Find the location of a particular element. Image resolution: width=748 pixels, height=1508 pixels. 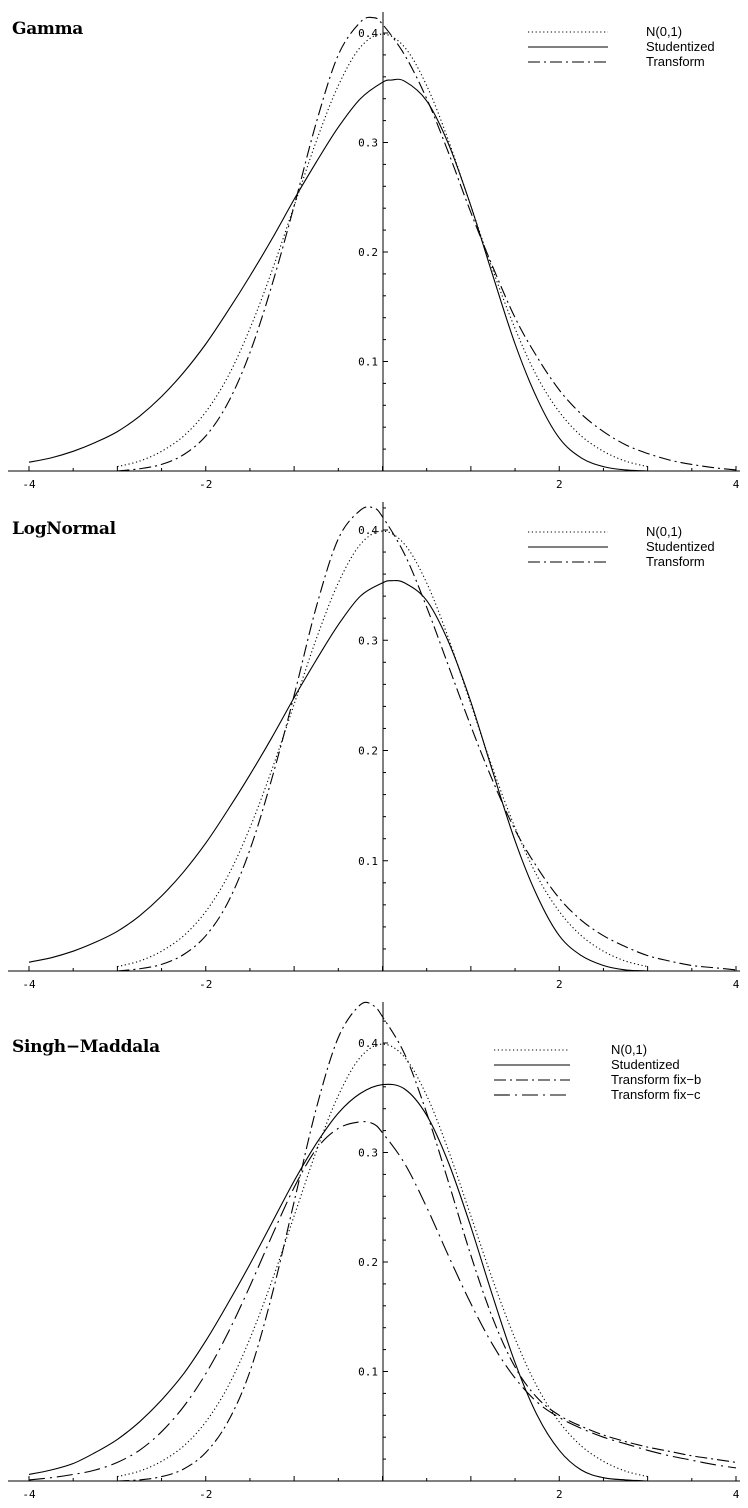

legend-label: Transform fix−b is located at coordinates (656, 1079).